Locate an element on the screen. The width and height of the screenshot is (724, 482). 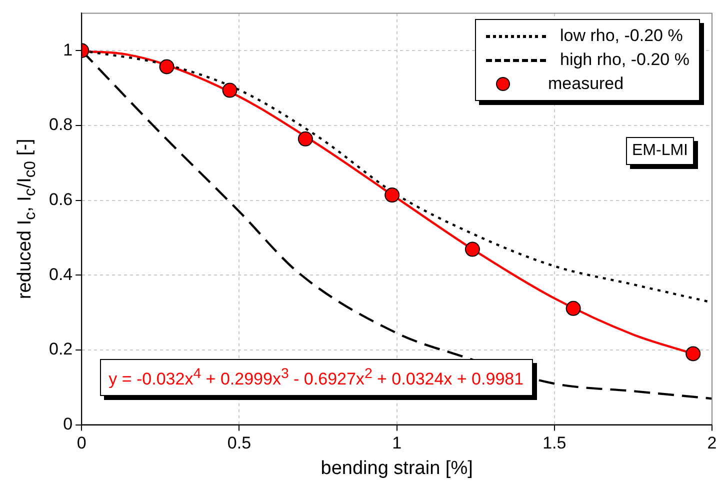
annotation: y = -0.032x$^{4}$ + 0.2999x$^{3}$ - 0.6927x$^{2}$ + 0.0324x + 0.9981 is located at coordinates (316, 377).